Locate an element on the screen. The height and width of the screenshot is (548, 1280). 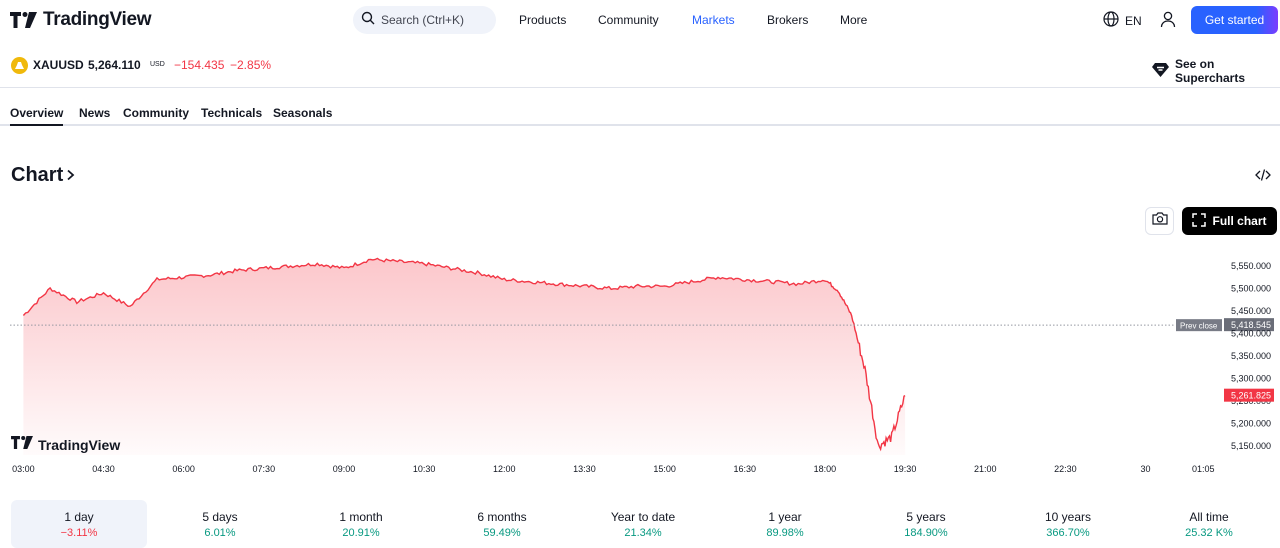
x-tick-label: 30 is located at coordinates (1146, 469).